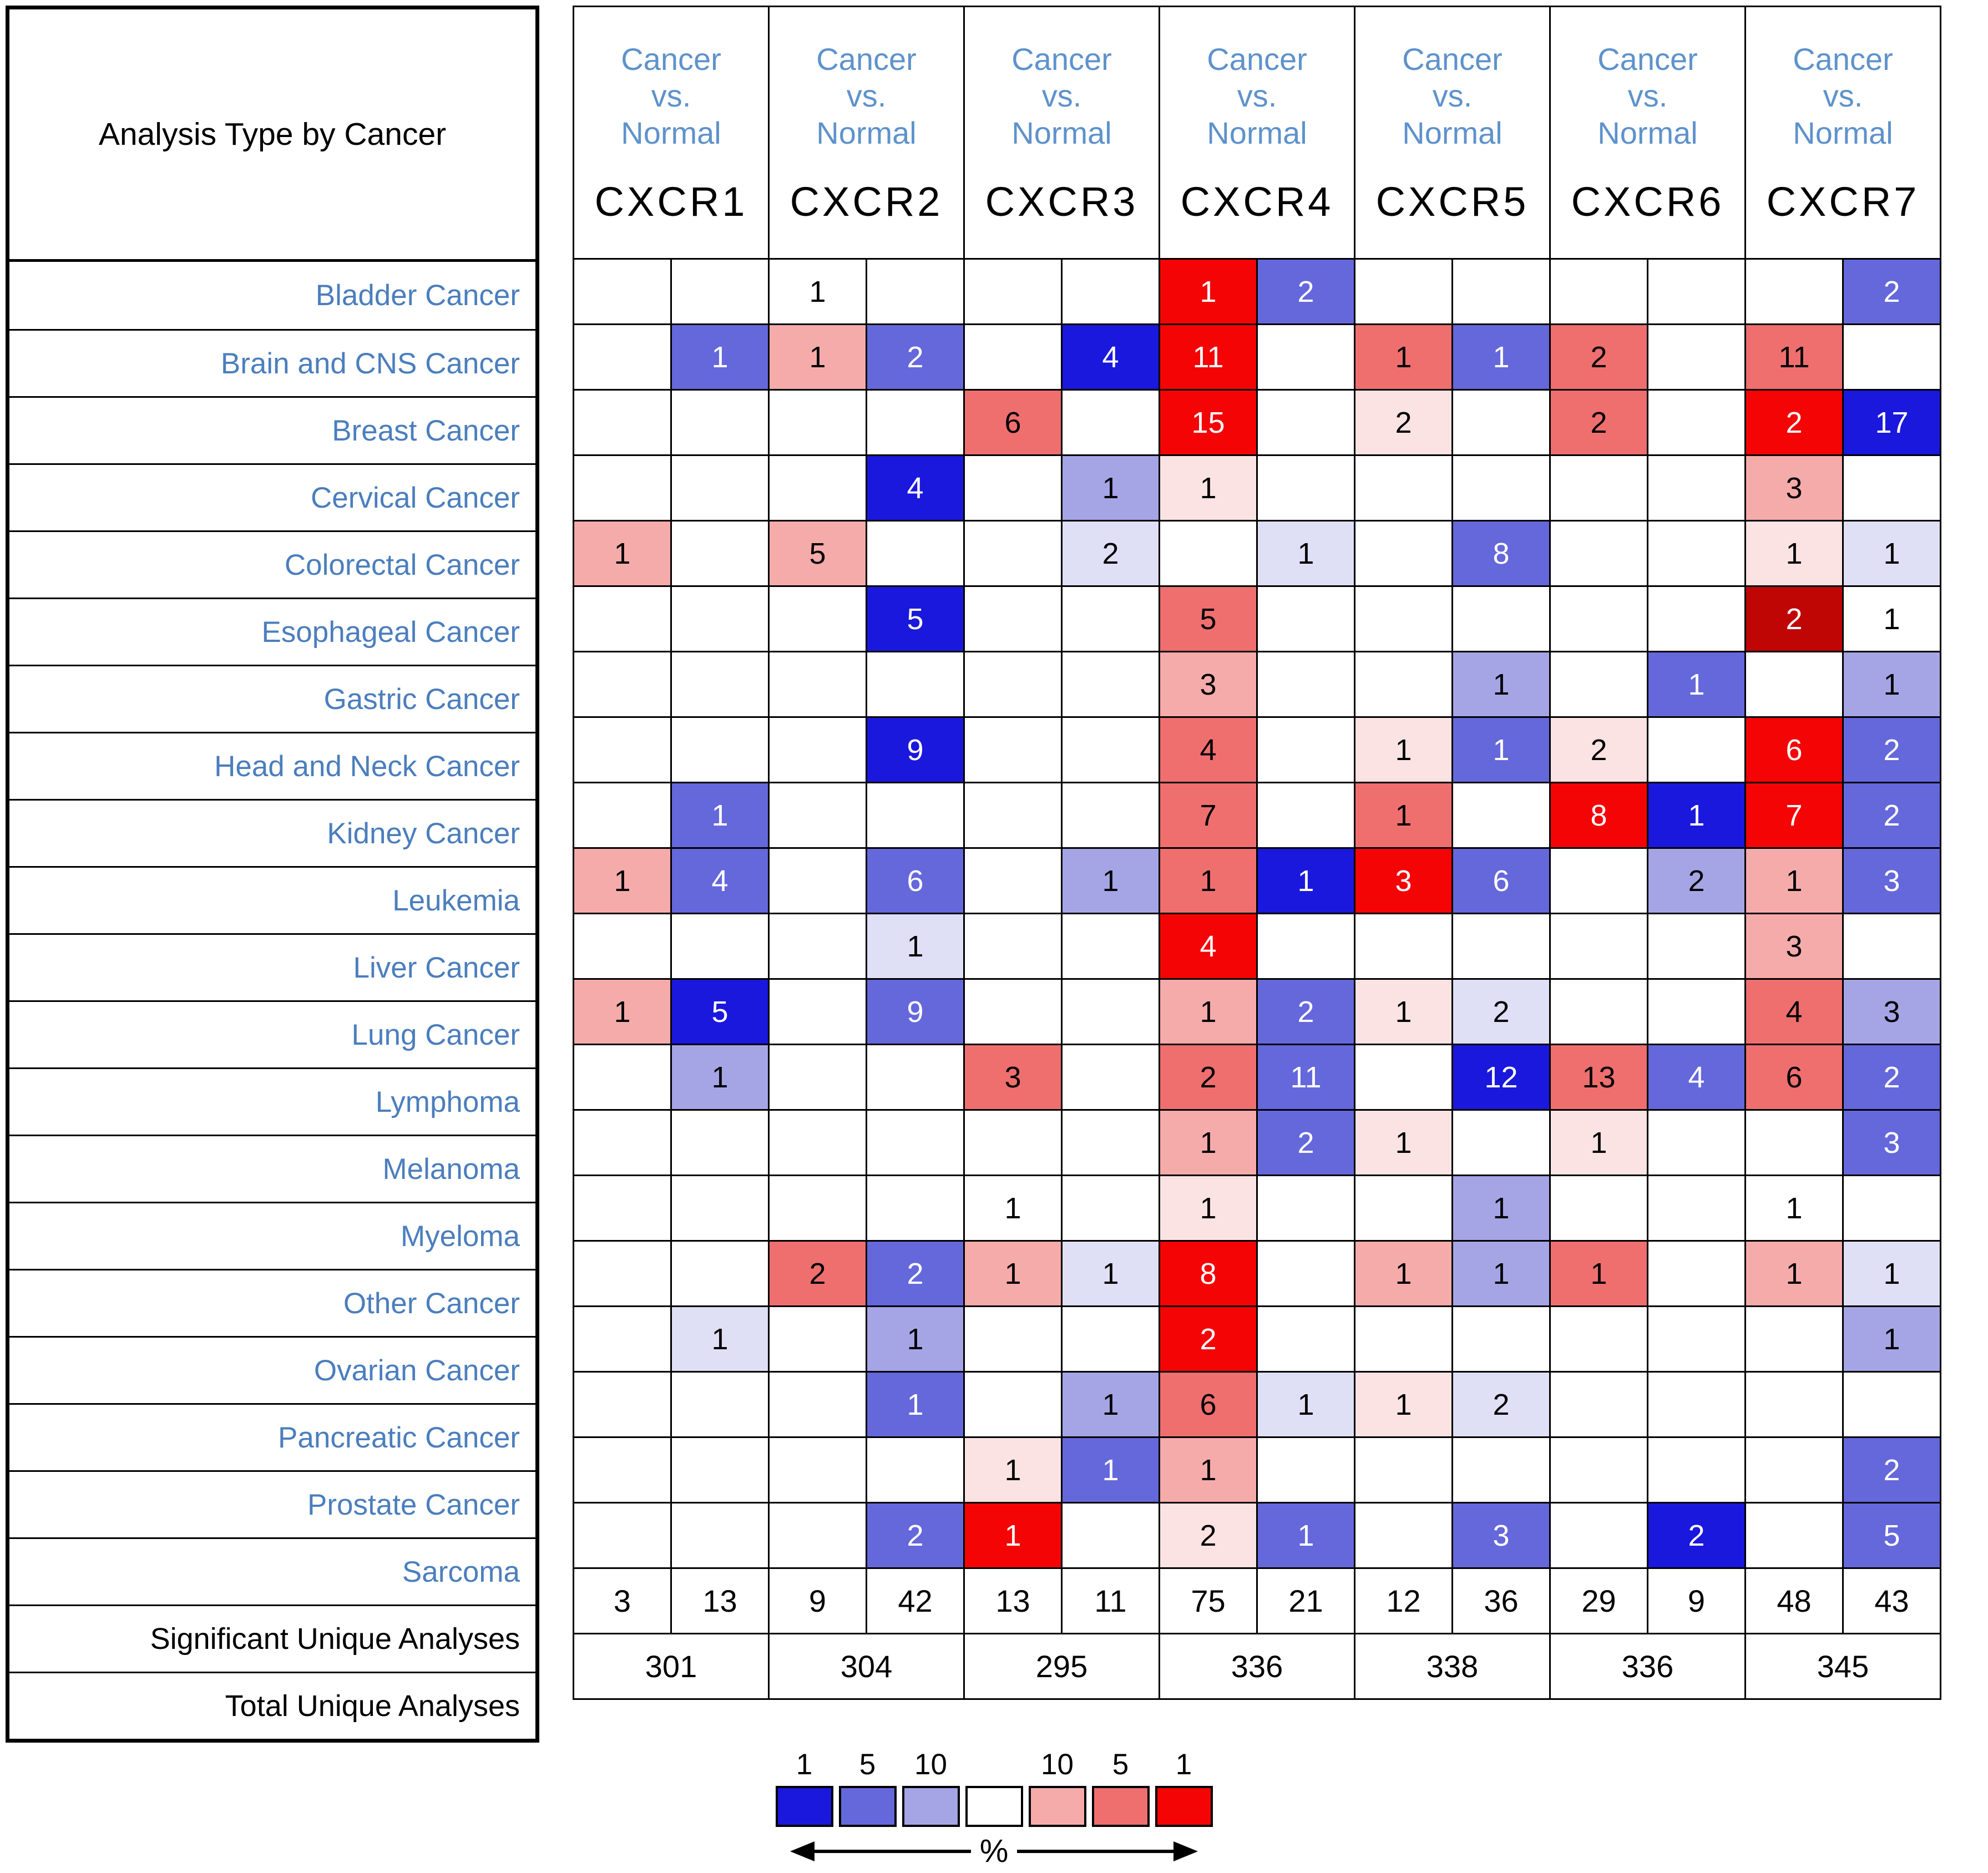 This screenshot has width=1988, height=1873. Describe the element at coordinates (930, 1764) in the screenshot. I see `legend-tick: 10` at that location.